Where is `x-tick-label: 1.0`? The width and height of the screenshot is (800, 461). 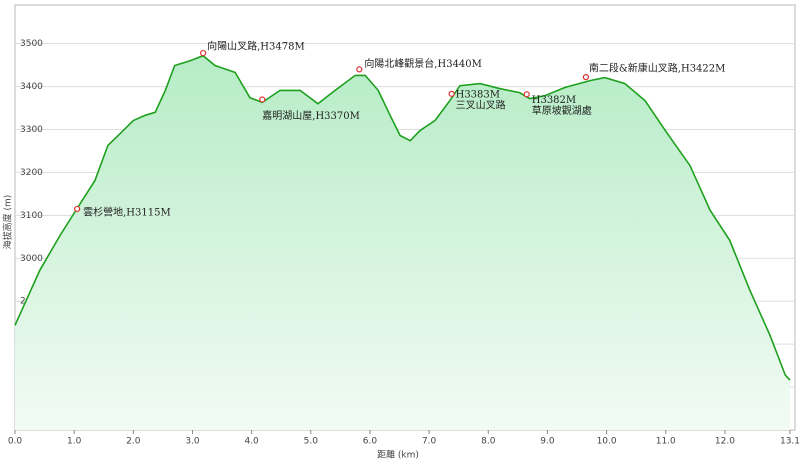
x-tick-label: 1.0 is located at coordinates (74, 442).